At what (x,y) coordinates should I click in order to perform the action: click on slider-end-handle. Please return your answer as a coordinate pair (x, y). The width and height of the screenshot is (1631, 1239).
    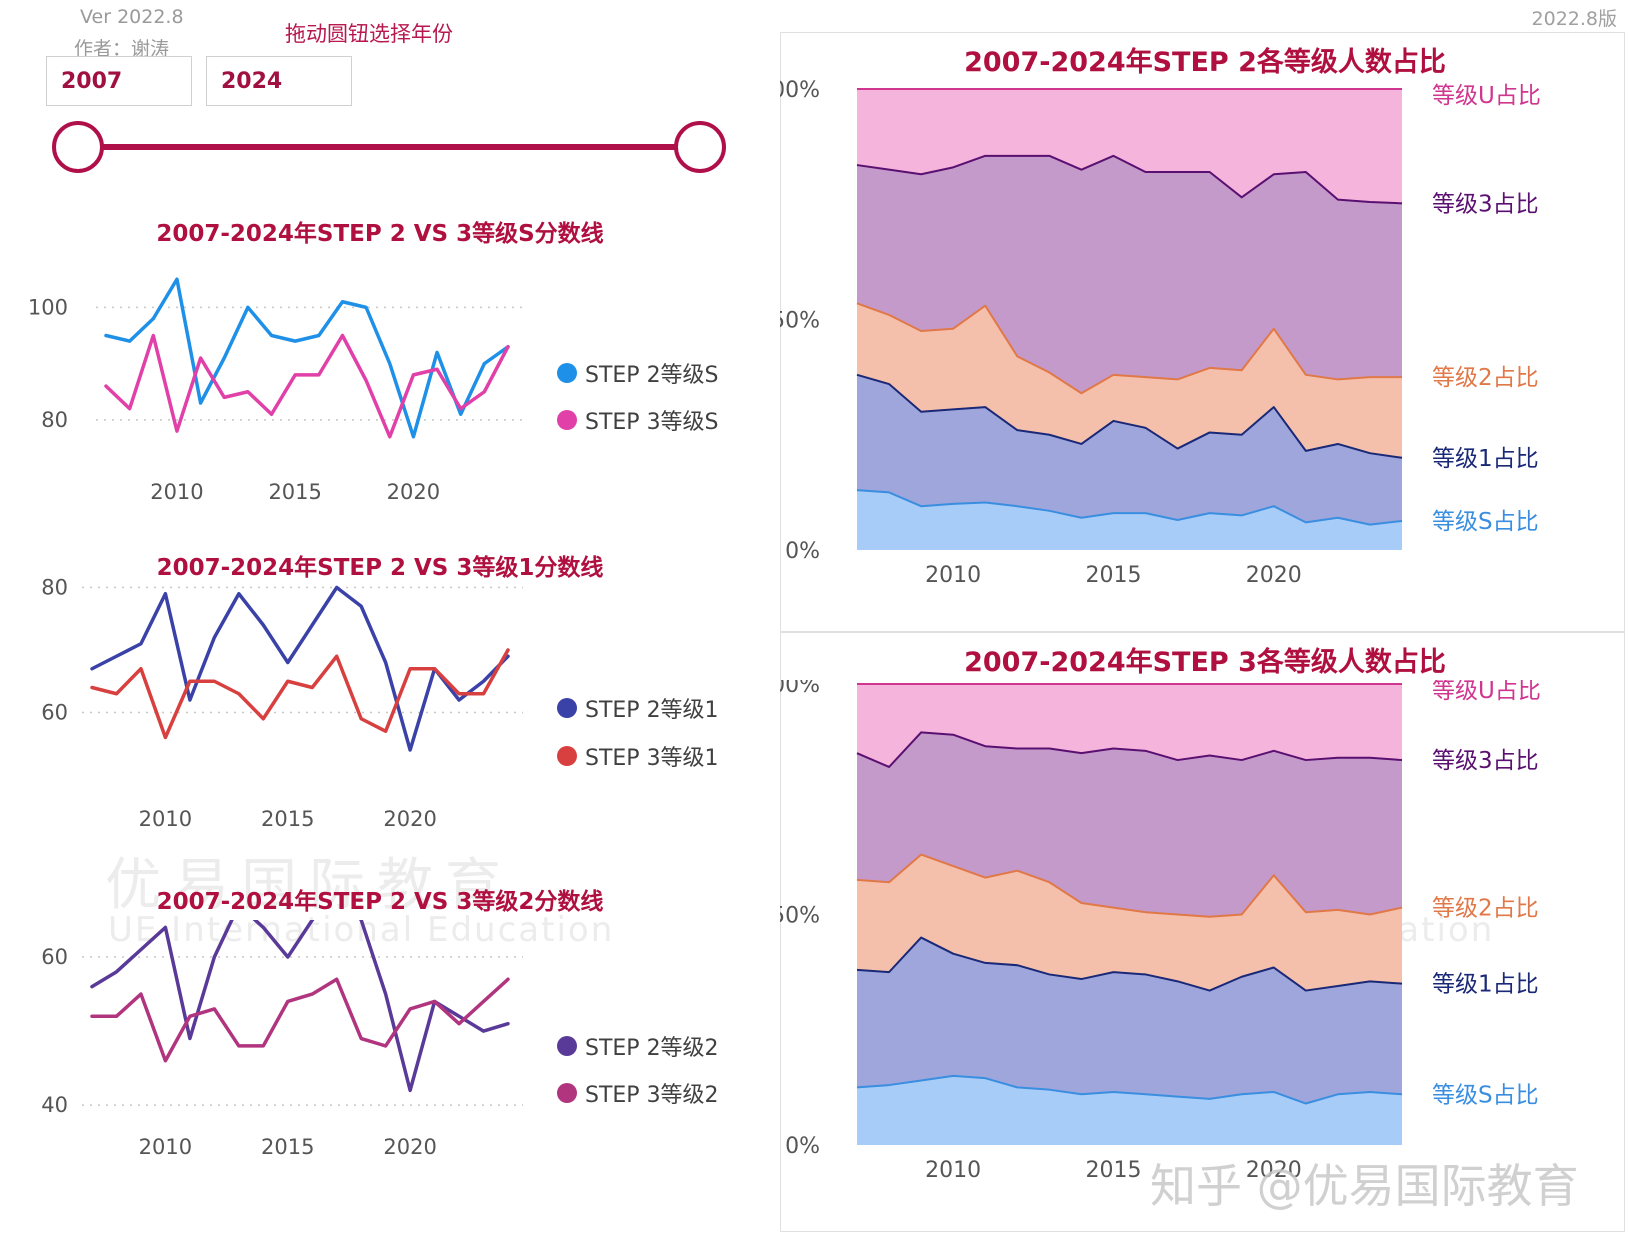
    Looking at the image, I should click on (700, 147).